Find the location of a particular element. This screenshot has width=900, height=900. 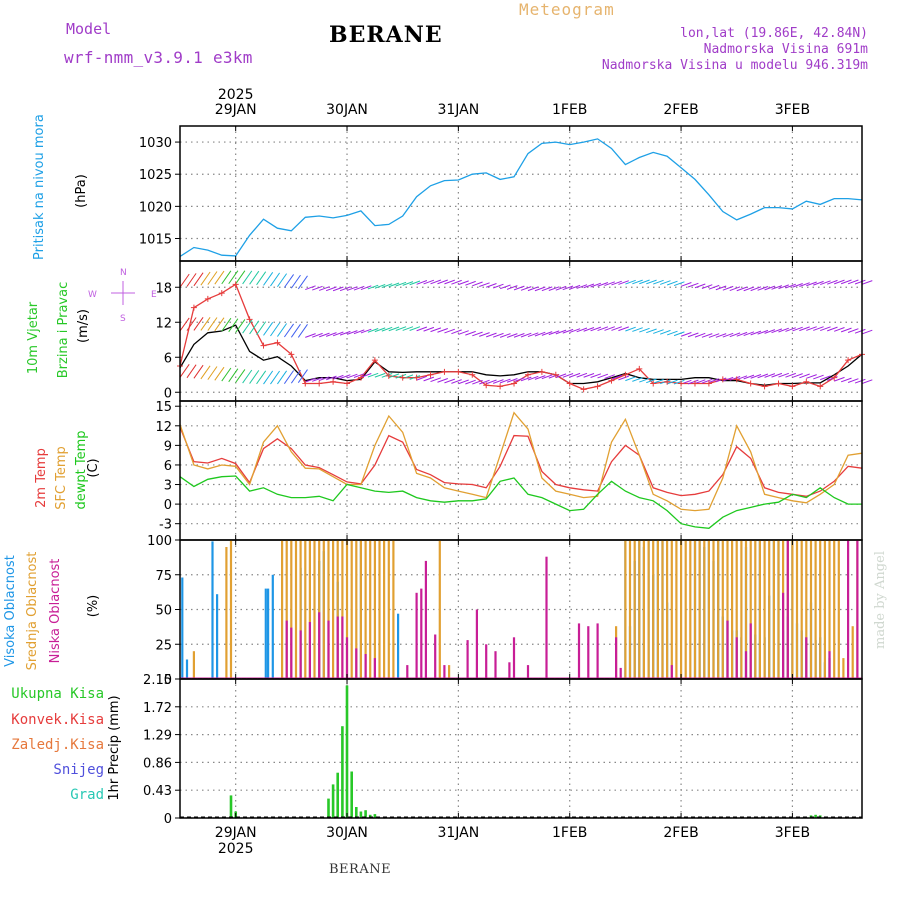

top-year-label: 2025 is located at coordinates (236, 95).